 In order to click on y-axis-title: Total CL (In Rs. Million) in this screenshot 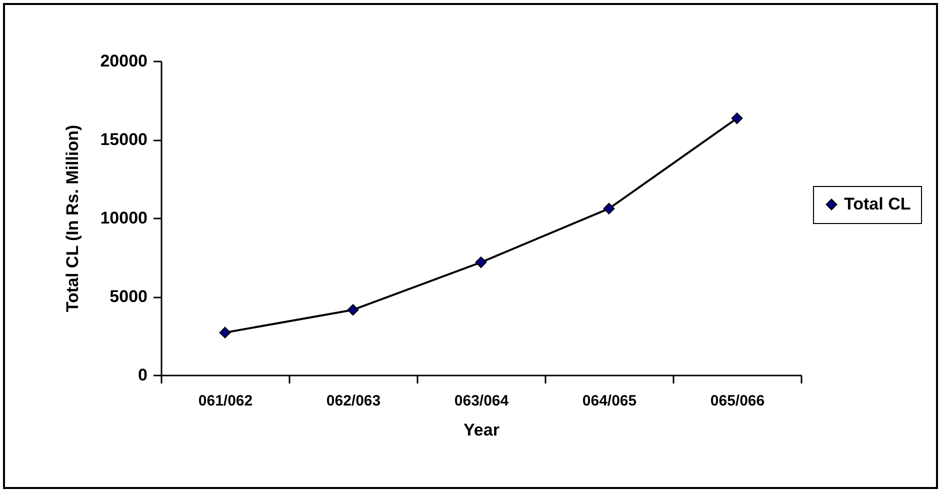, I will do `click(72, 218)`.